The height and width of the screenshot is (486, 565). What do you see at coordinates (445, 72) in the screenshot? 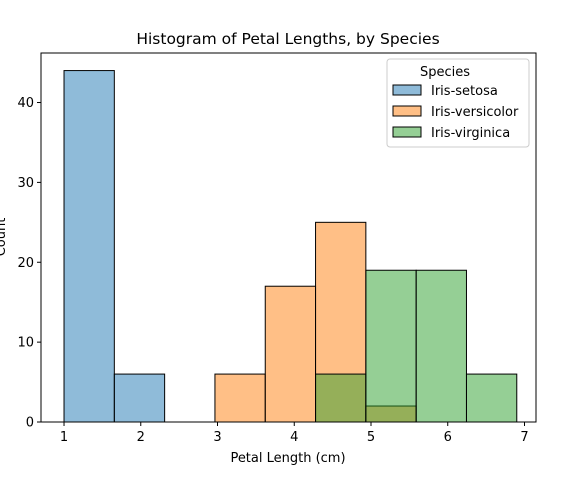
I see `legend-title: Species` at bounding box center [445, 72].